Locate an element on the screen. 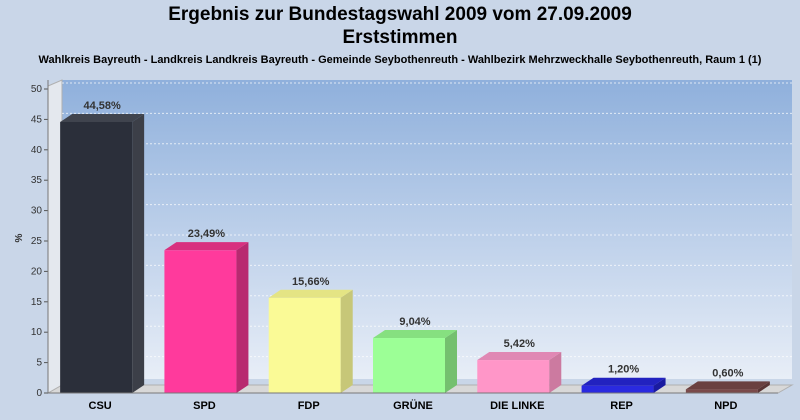  x-tick-label: DIE LINKE is located at coordinates (517, 406).